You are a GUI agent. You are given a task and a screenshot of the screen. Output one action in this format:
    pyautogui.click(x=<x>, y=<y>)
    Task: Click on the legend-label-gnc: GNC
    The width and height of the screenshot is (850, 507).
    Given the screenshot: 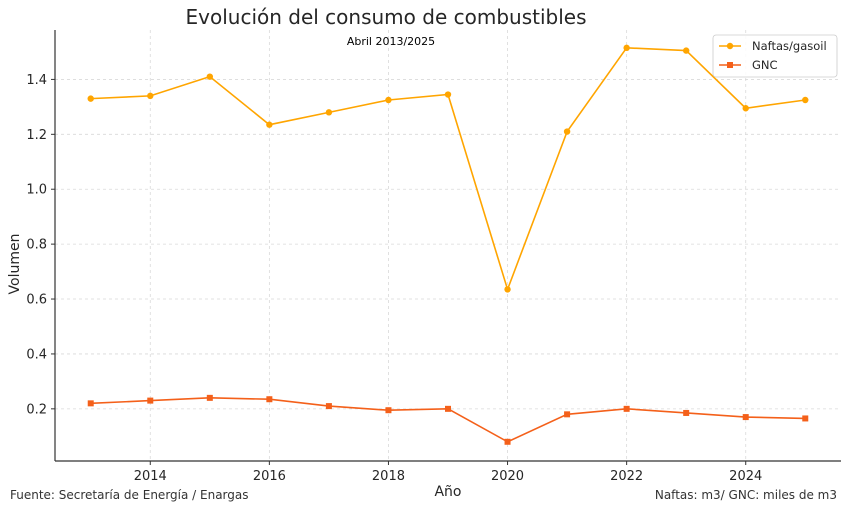 What is the action you would take?
    pyautogui.click(x=765, y=65)
    